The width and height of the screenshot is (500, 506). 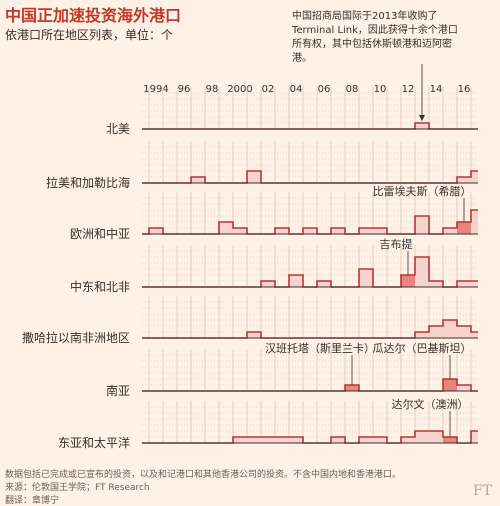 I want to click on x-tick-label-98: 98, so click(x=212, y=89).